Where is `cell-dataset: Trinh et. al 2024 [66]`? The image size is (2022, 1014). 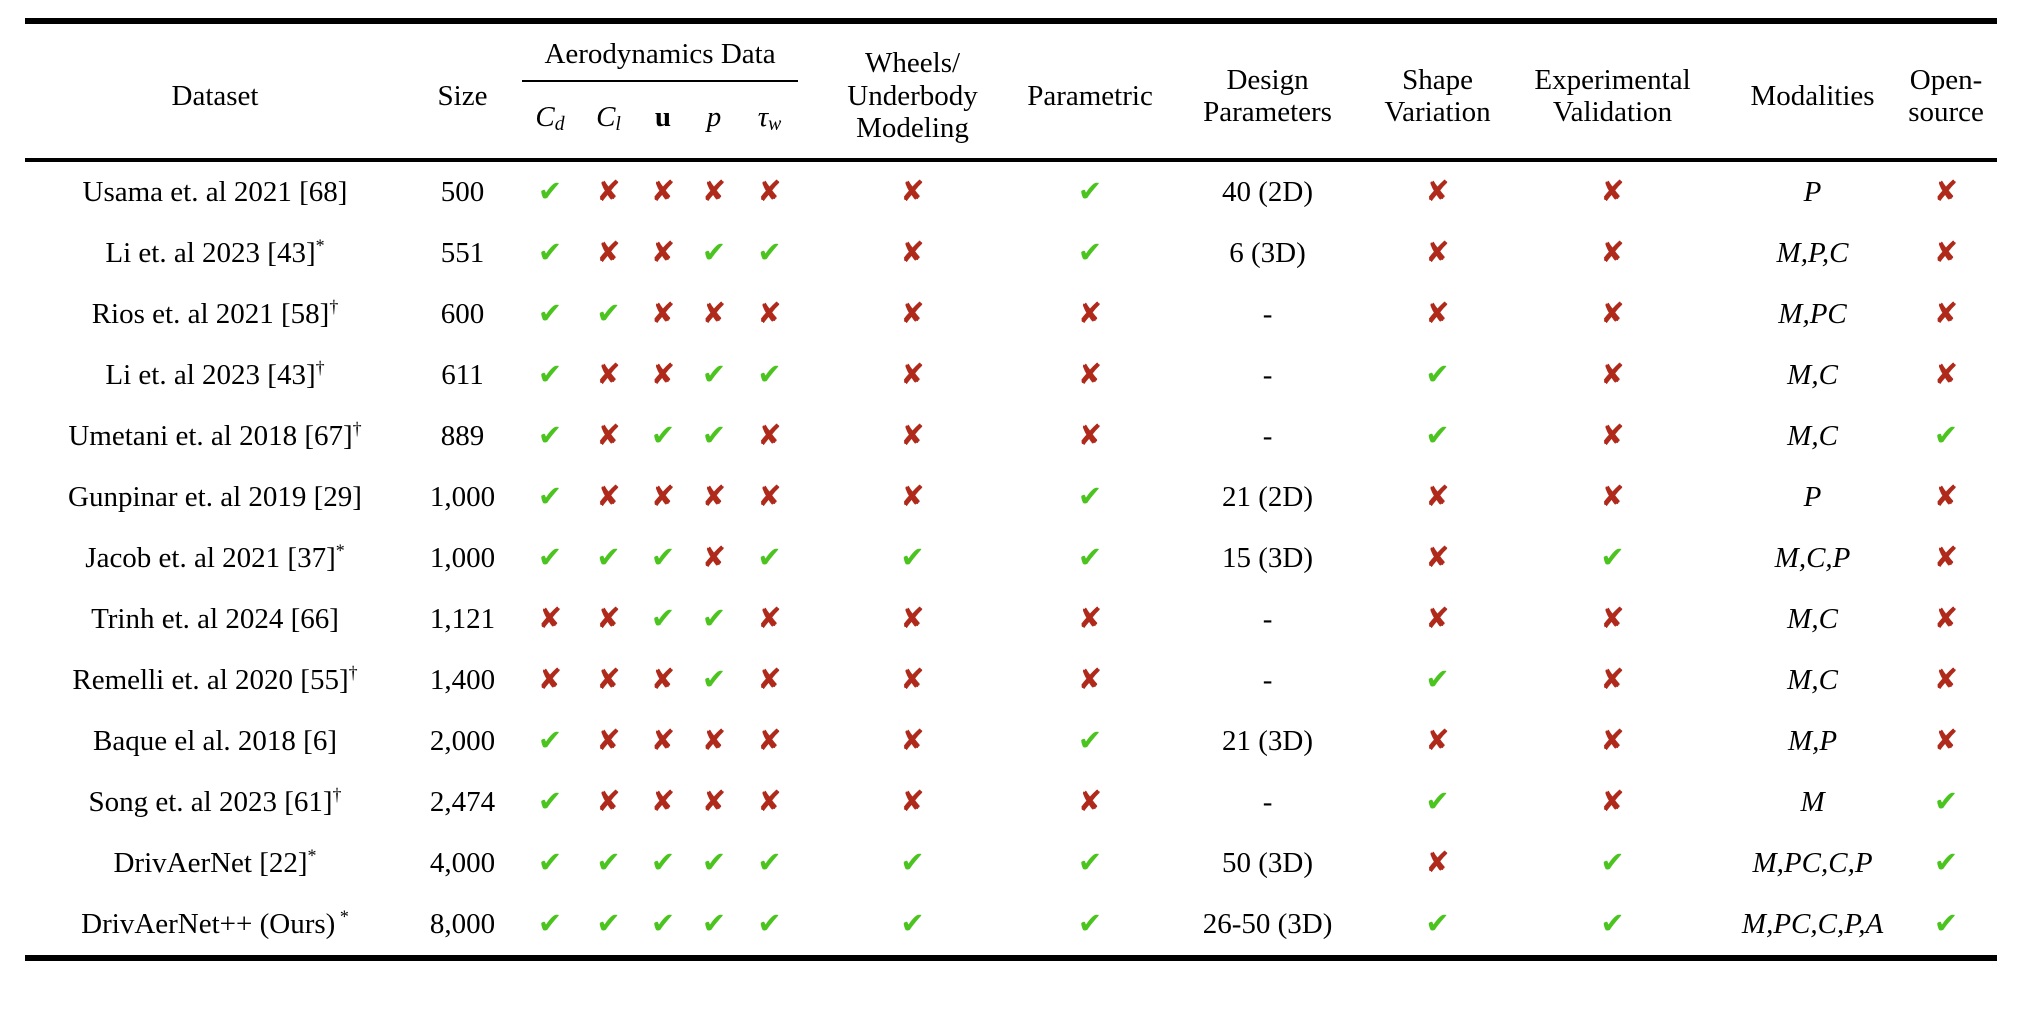
cell-dataset: Trinh et. al 2024 [66] is located at coordinates (215, 619).